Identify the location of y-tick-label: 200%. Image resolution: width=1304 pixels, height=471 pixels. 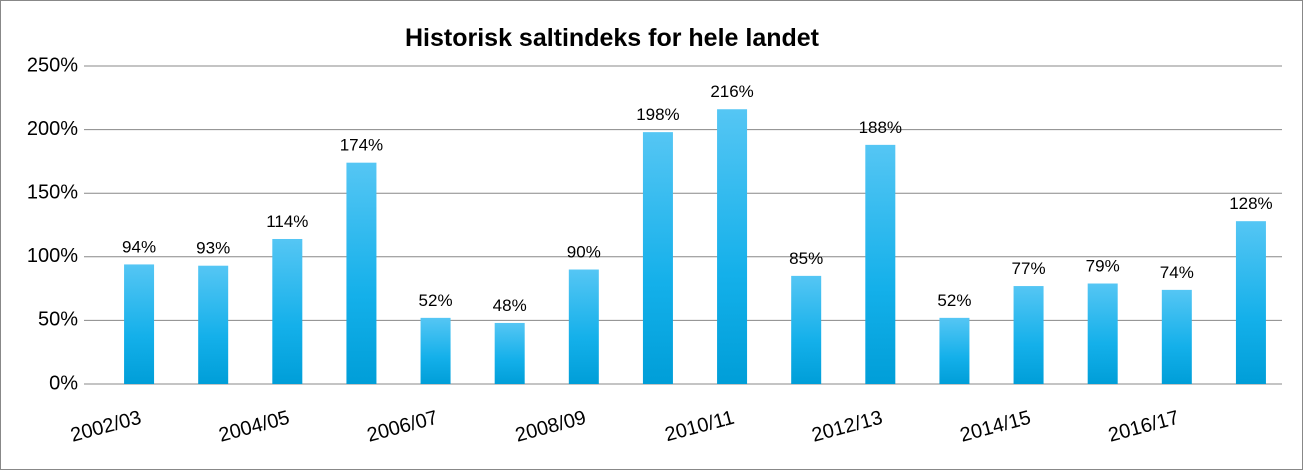
(52, 129).